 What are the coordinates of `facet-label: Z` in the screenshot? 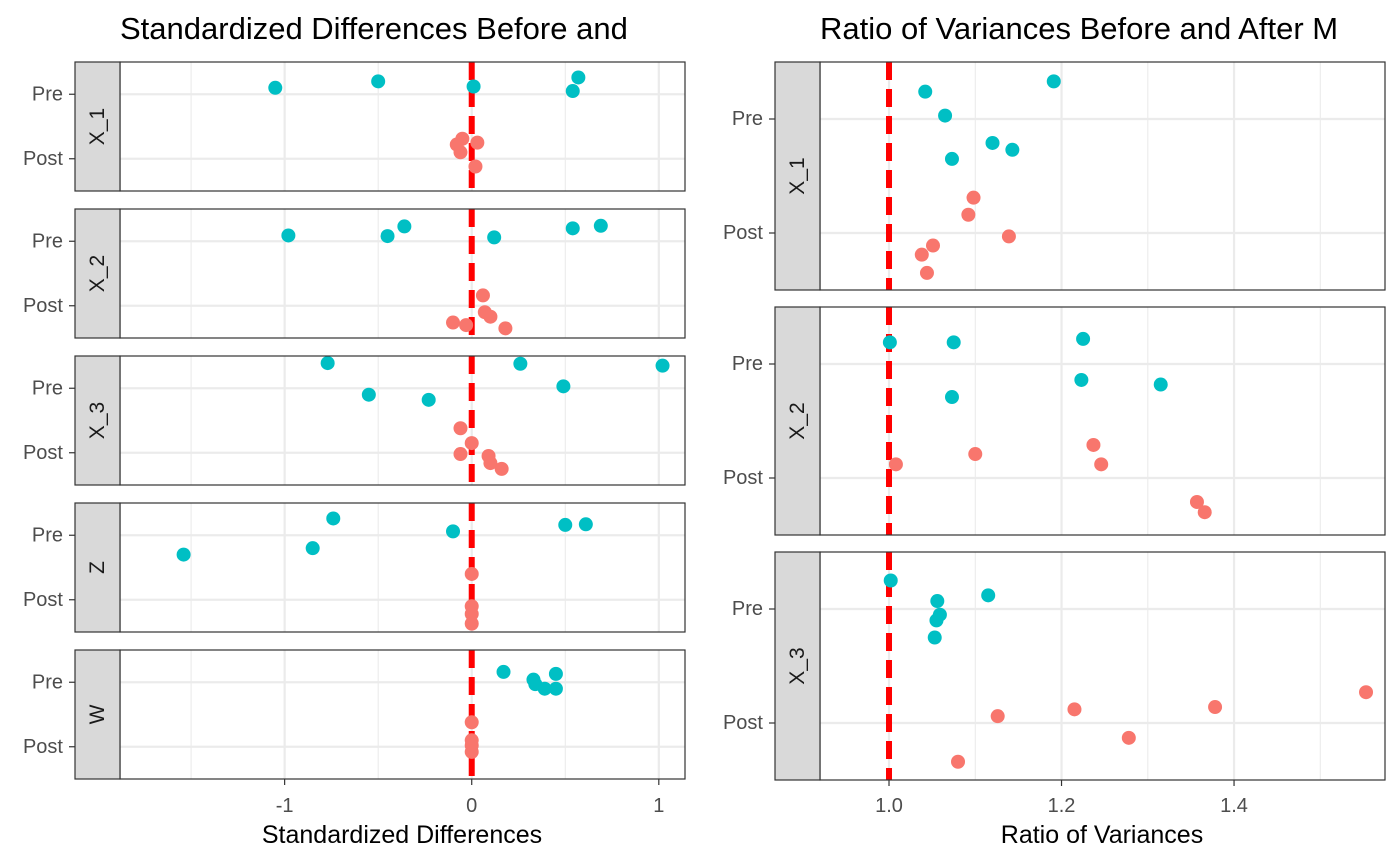 It's located at (97, 567).